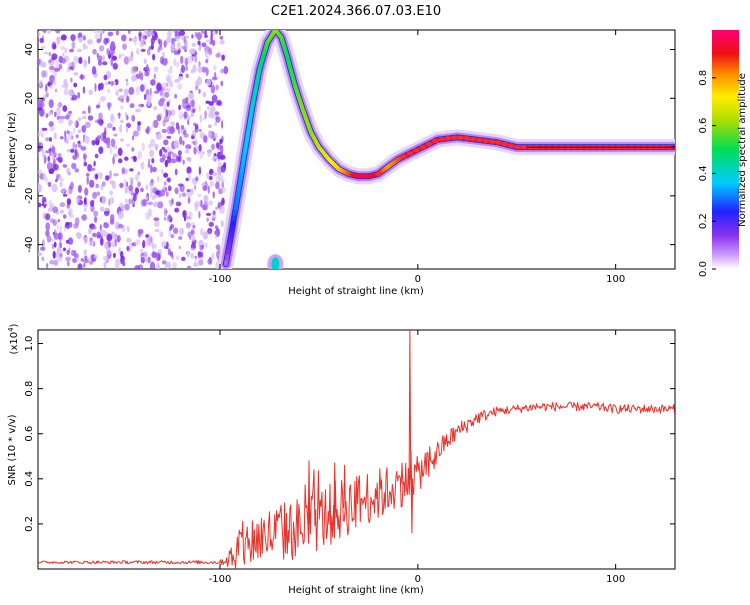  Describe the element at coordinates (29, 49) in the screenshot. I see `y-tick-label: 40` at that location.